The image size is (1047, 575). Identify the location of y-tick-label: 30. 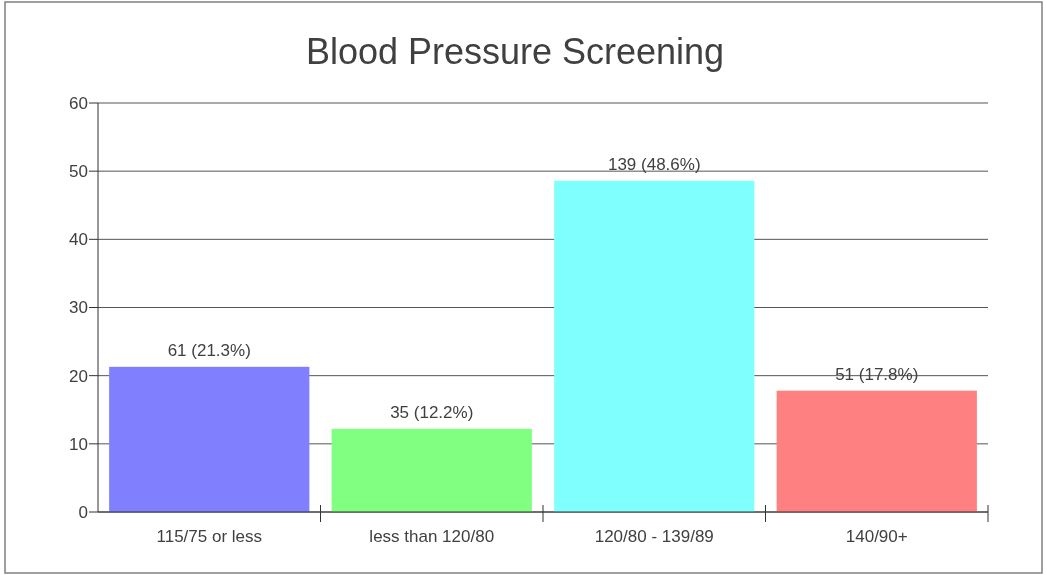
(78, 308).